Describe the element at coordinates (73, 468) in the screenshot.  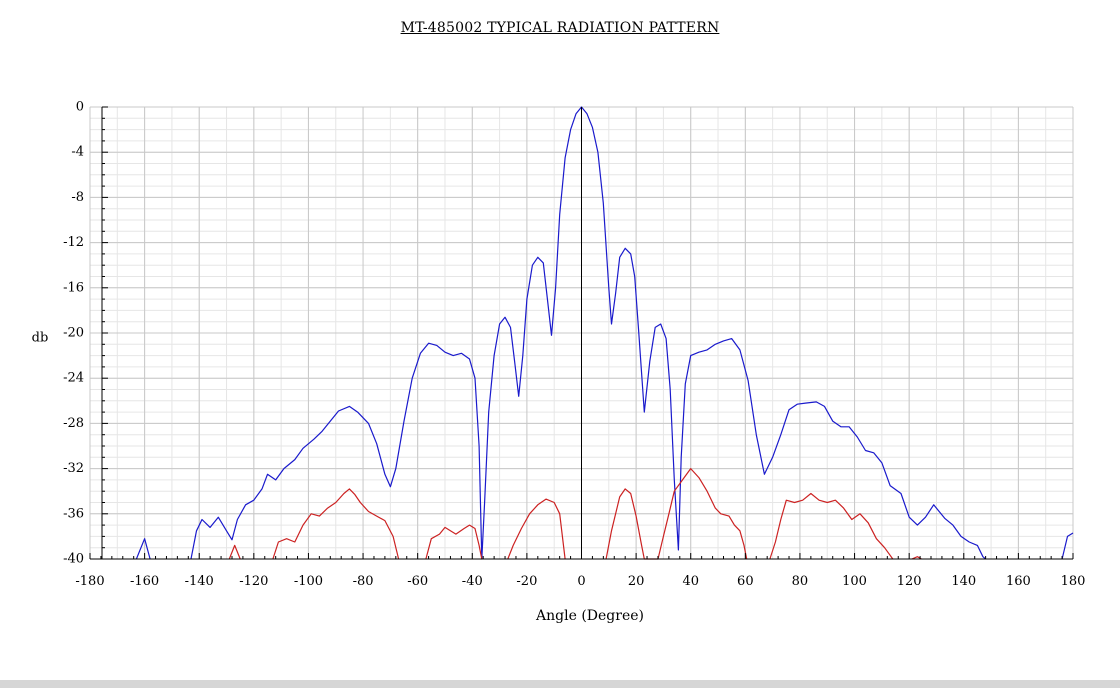
I see `y-tick-label: -32` at that location.